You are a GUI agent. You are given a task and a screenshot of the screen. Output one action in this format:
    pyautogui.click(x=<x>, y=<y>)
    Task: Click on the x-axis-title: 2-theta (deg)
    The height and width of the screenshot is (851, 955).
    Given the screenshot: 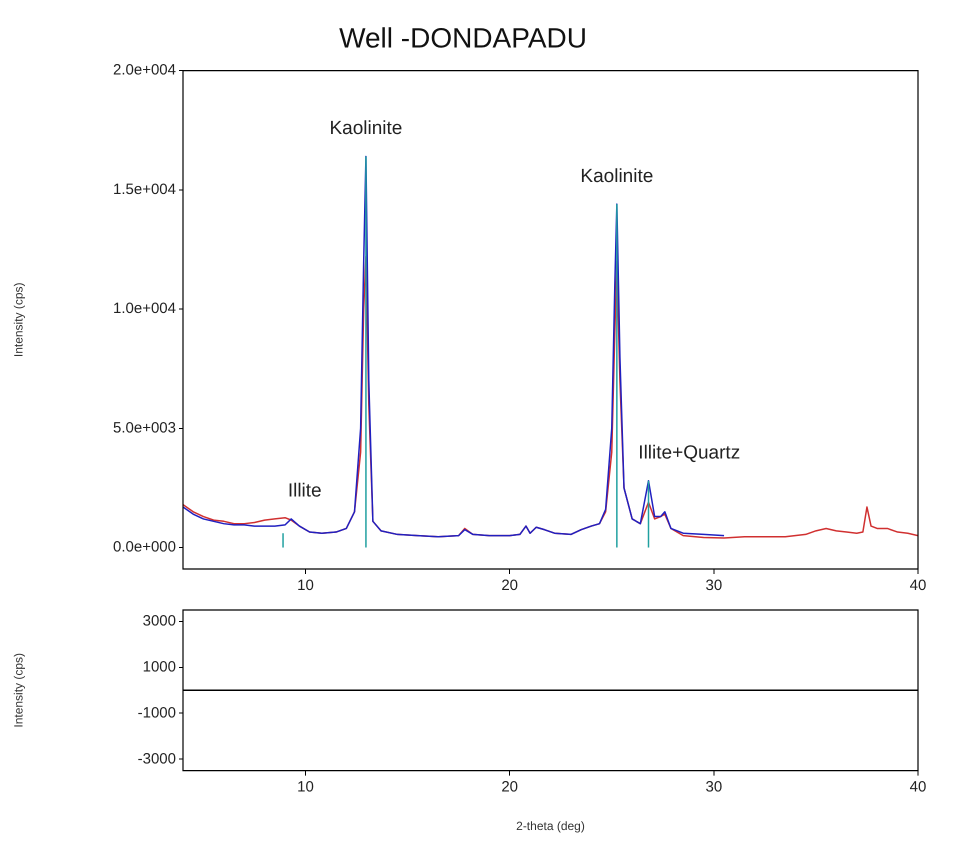 What is the action you would take?
    pyautogui.click(x=550, y=826)
    